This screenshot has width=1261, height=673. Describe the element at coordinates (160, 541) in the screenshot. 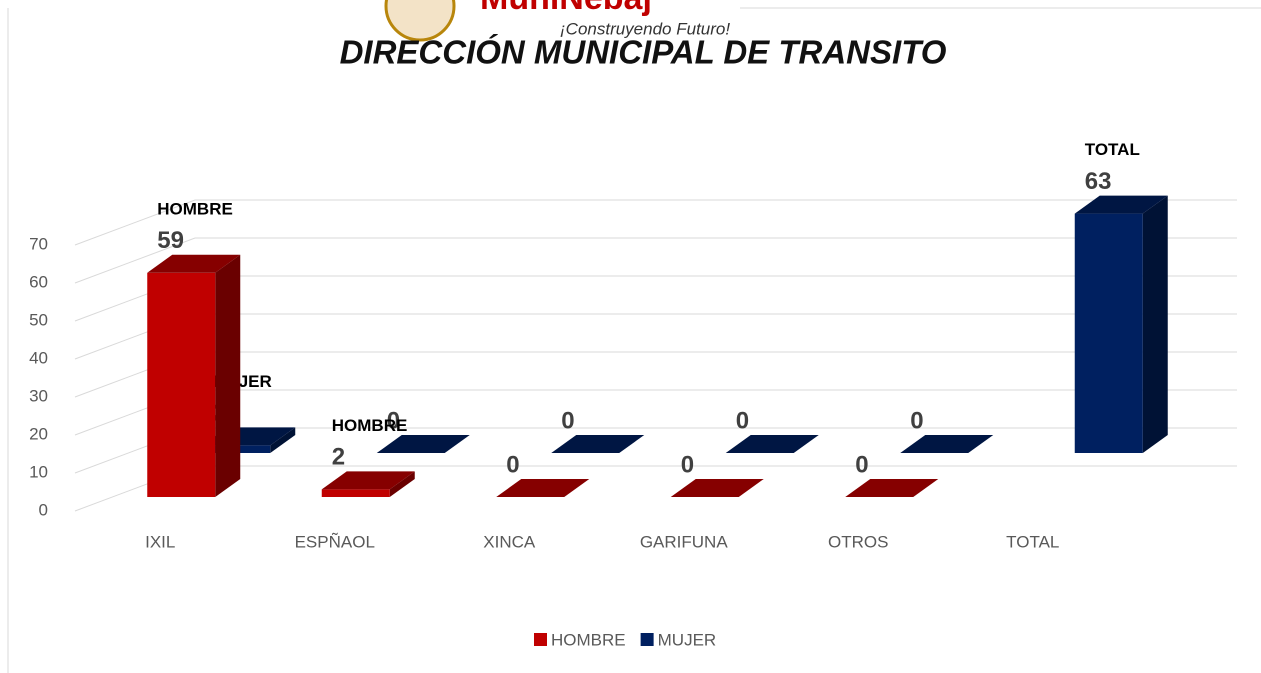

I see `x-tick-label: IXIL` at that location.